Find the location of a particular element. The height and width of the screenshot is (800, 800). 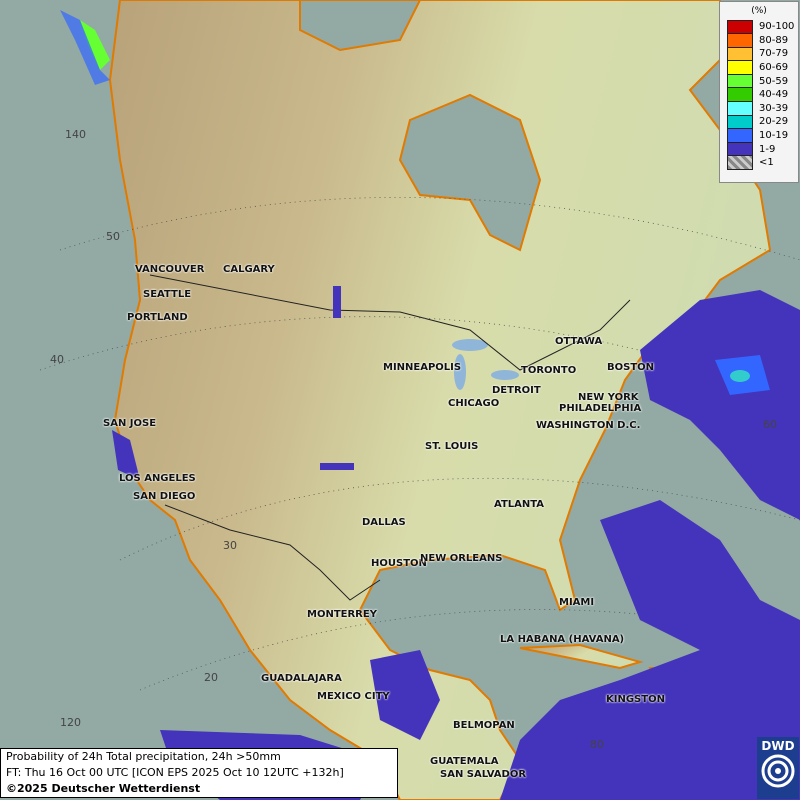

city-label: SAN JOSE is located at coordinates (130, 423).